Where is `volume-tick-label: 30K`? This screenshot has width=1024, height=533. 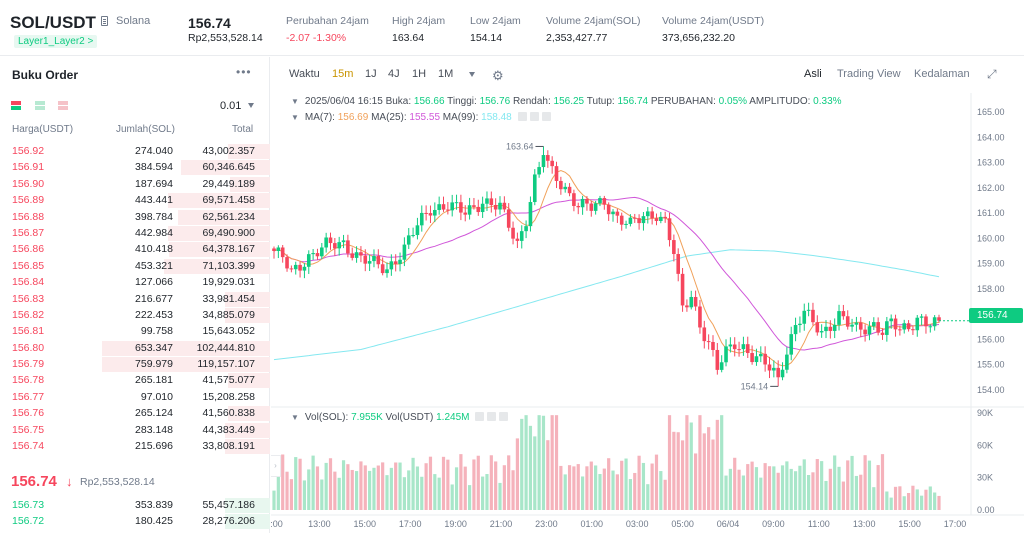
volume-tick-label: 30K is located at coordinates (985, 478).